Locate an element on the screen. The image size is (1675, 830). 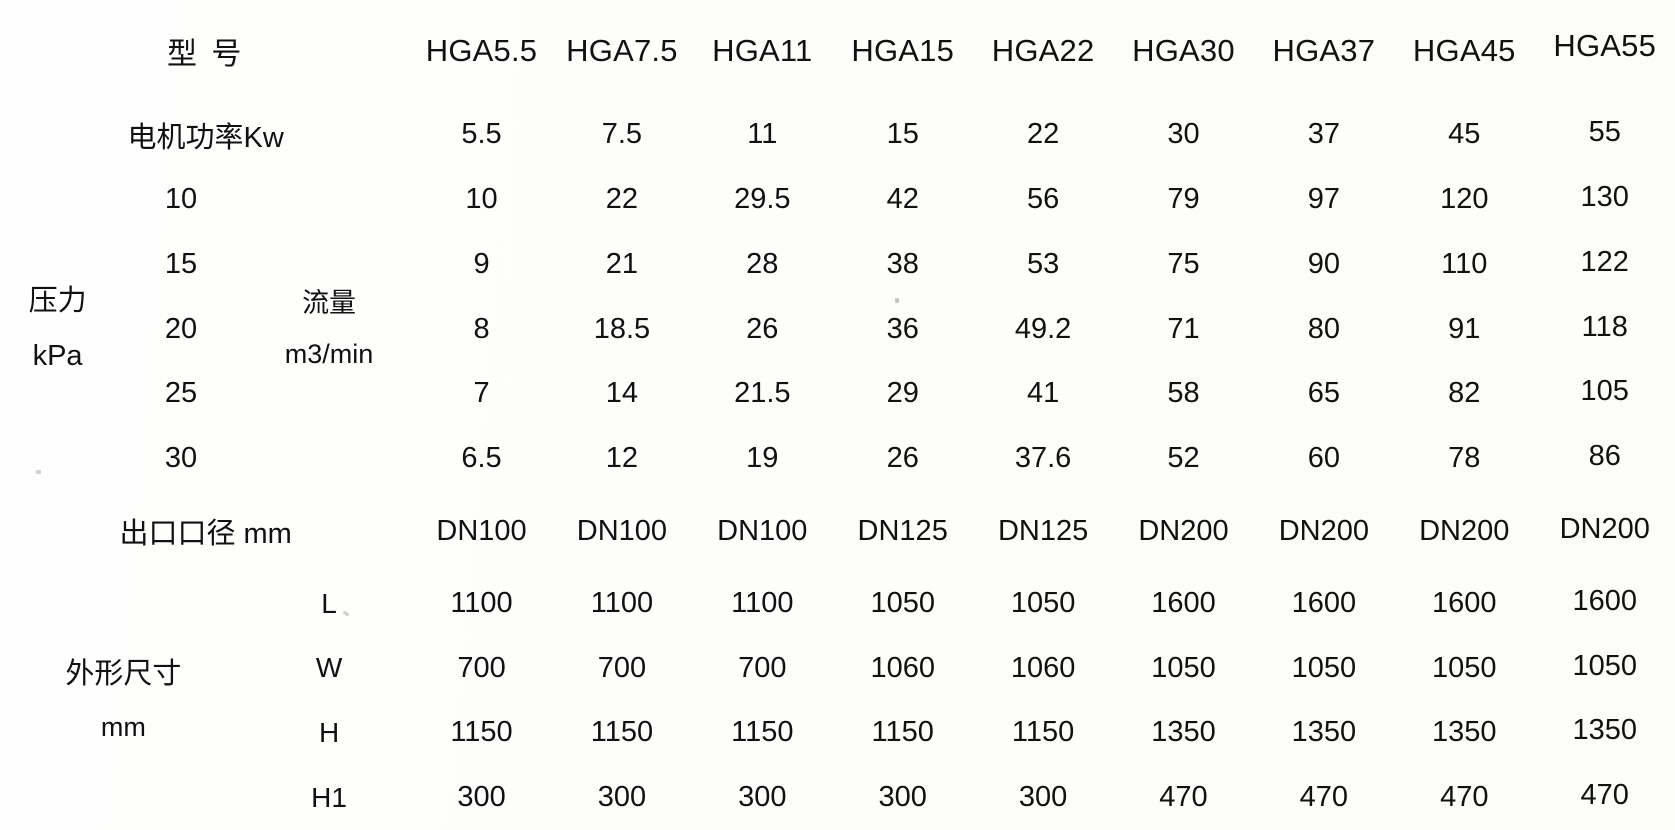
flow-value: 105 is located at coordinates (1604, 393).